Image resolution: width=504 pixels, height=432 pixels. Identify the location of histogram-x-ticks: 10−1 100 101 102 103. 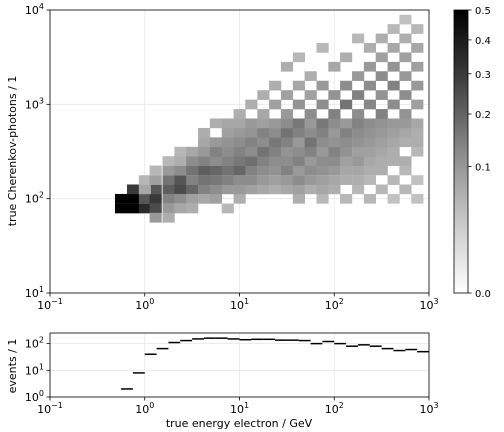
(238, 406).